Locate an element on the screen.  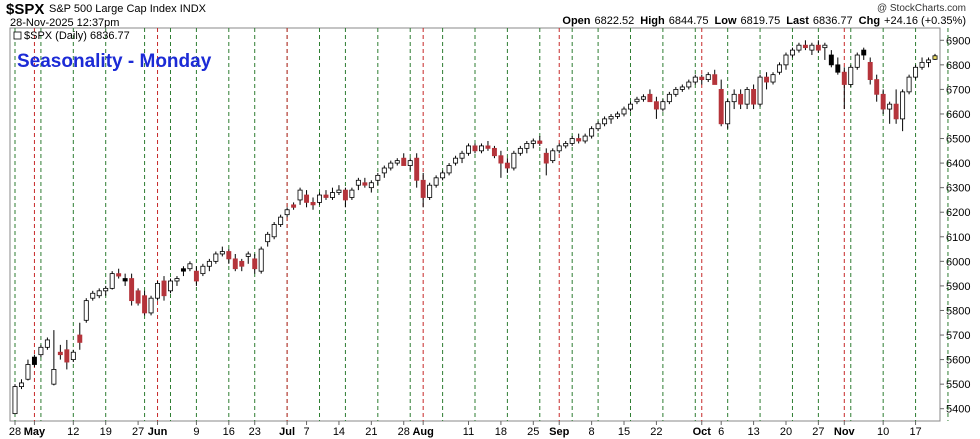
quote-value: 6836.77 is located at coordinates (832, 21).